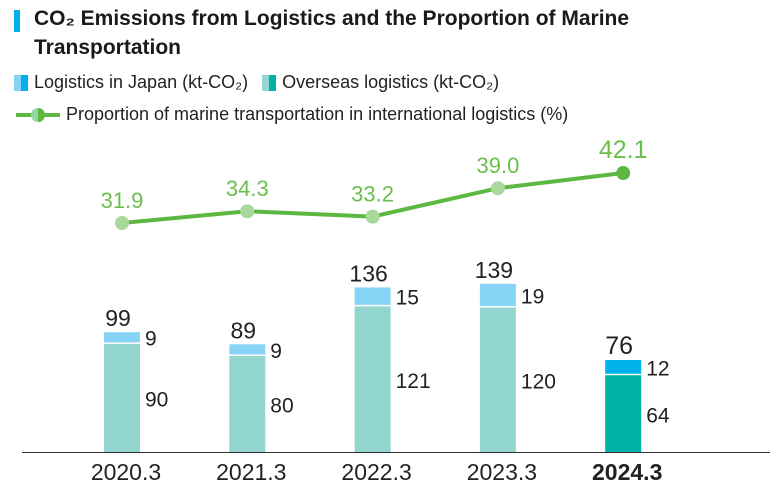  I want to click on data-label-overseas: 90, so click(156, 400).